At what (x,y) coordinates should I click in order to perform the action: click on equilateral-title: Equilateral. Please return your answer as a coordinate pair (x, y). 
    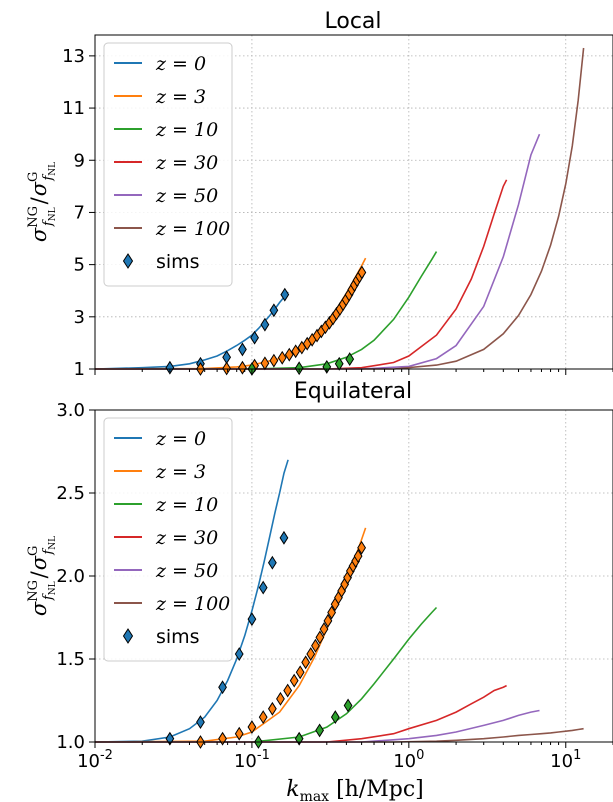
    Looking at the image, I should click on (353, 391).